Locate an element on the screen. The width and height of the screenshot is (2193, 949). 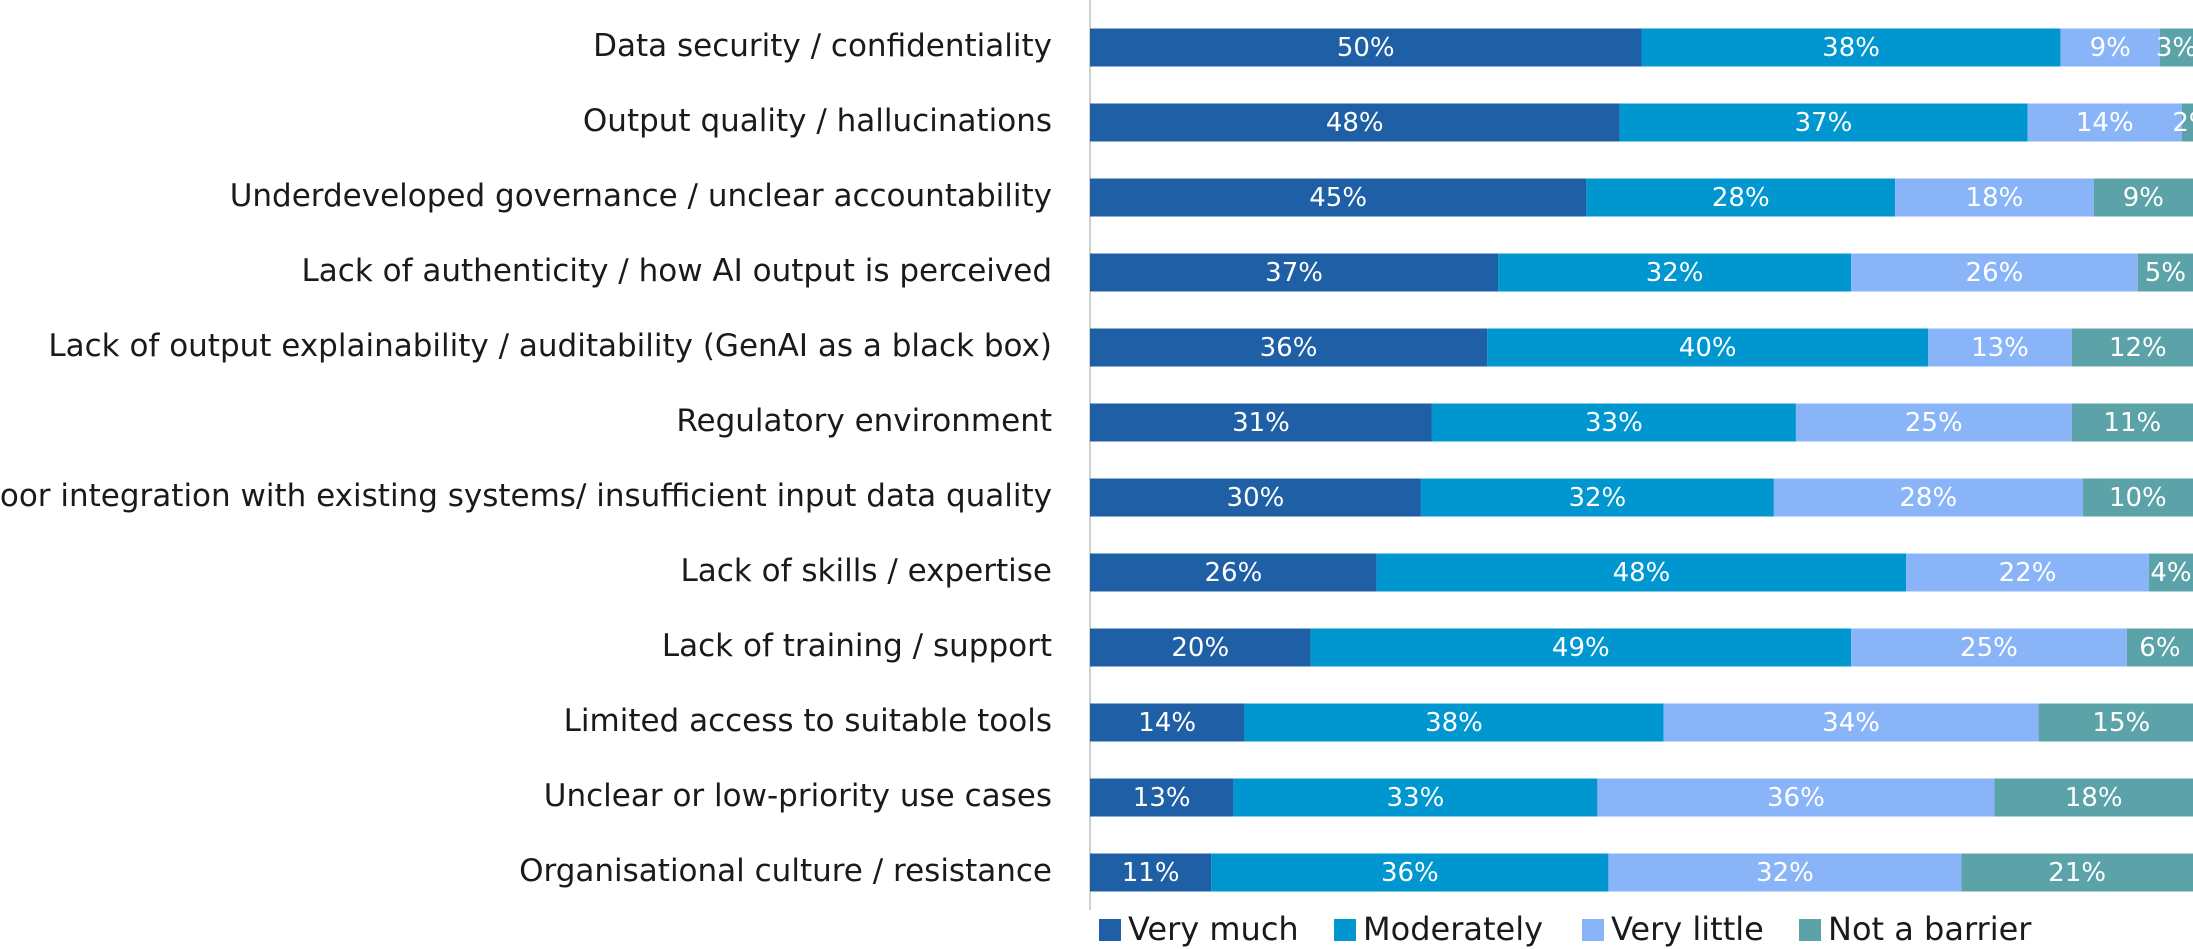
value-label: 48% is located at coordinates (1355, 123).